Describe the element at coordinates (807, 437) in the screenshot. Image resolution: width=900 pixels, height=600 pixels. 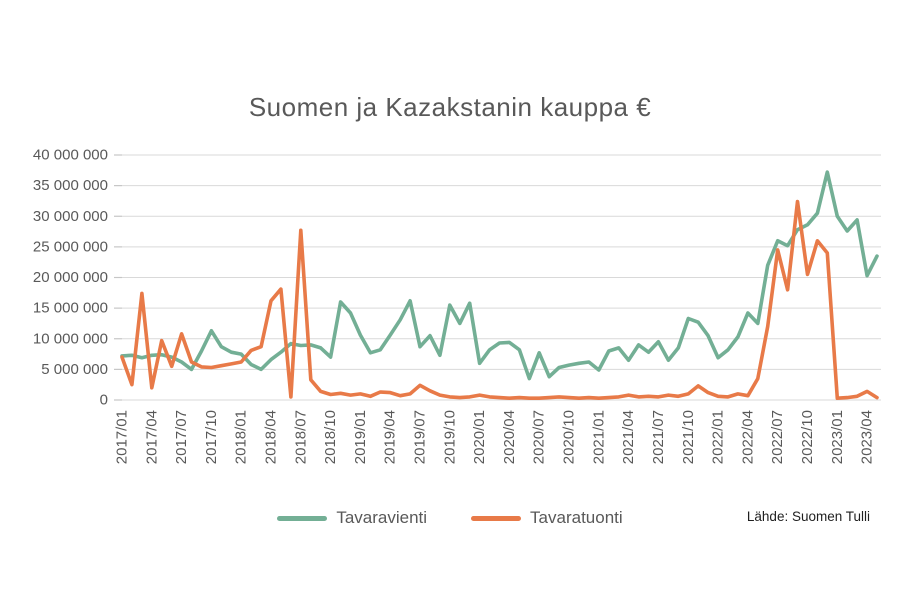
I see `svg-text: 2022/10` at that location.